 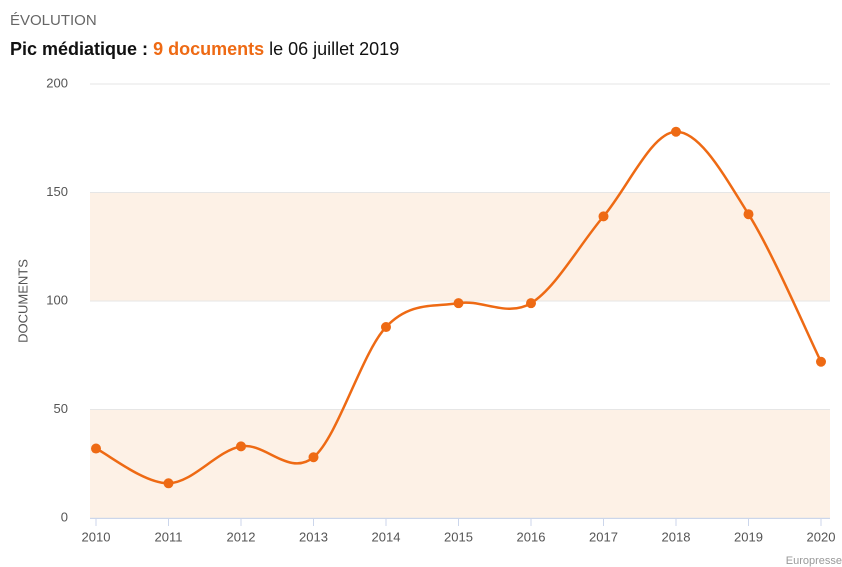 I want to click on y-tick-label: 50, so click(x=61, y=408).